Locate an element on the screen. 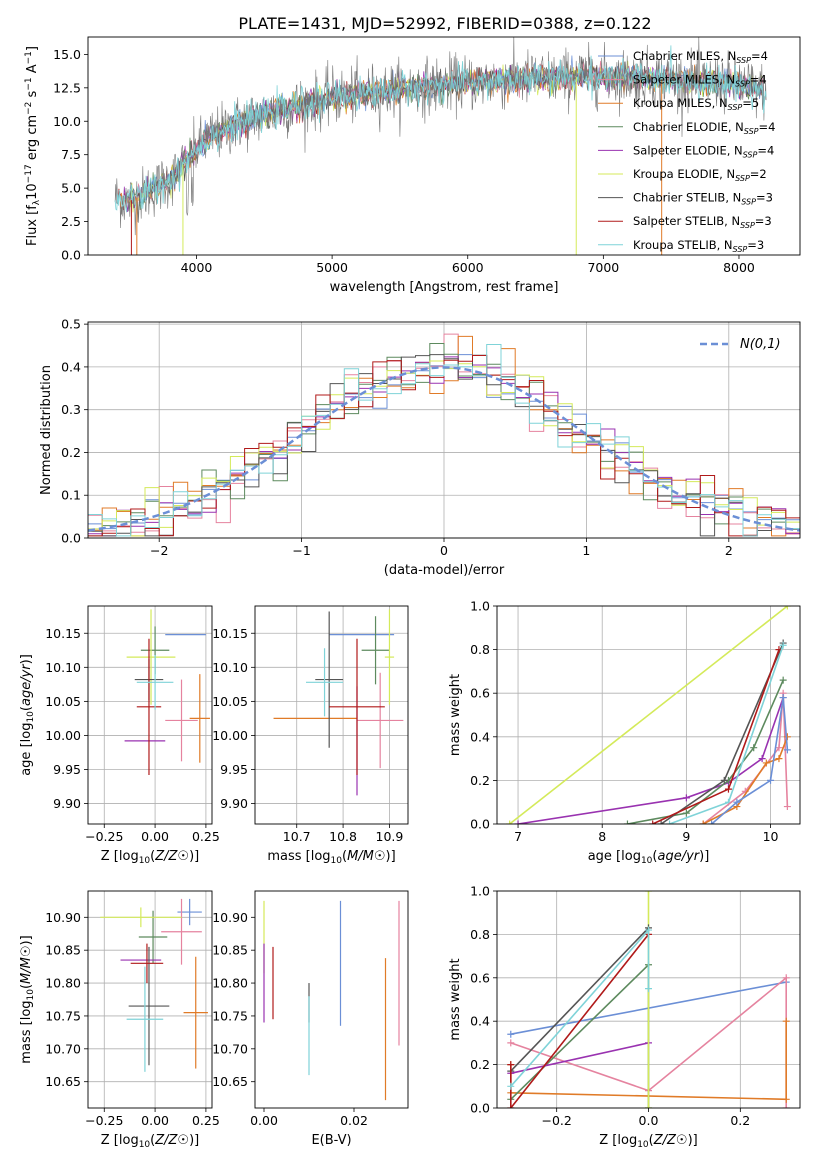 The image size is (819, 1170). mass_weight_vs_age-ytick-label: 0.6 is located at coordinates (480, 693).